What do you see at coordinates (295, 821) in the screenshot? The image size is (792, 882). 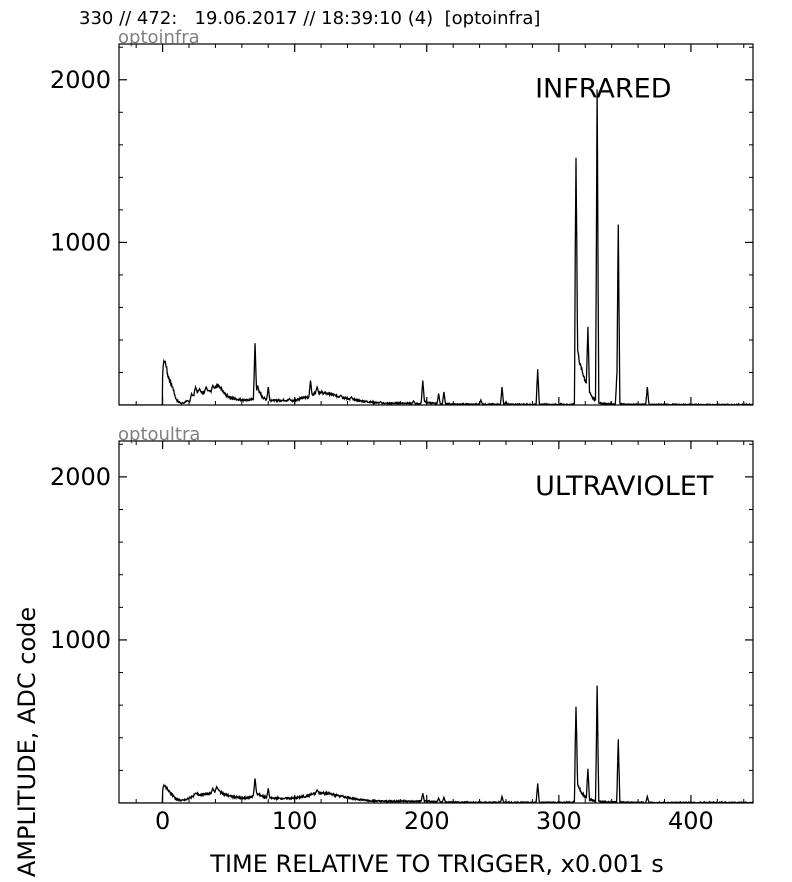 I see `x-tick-label: 100` at bounding box center [295, 821].